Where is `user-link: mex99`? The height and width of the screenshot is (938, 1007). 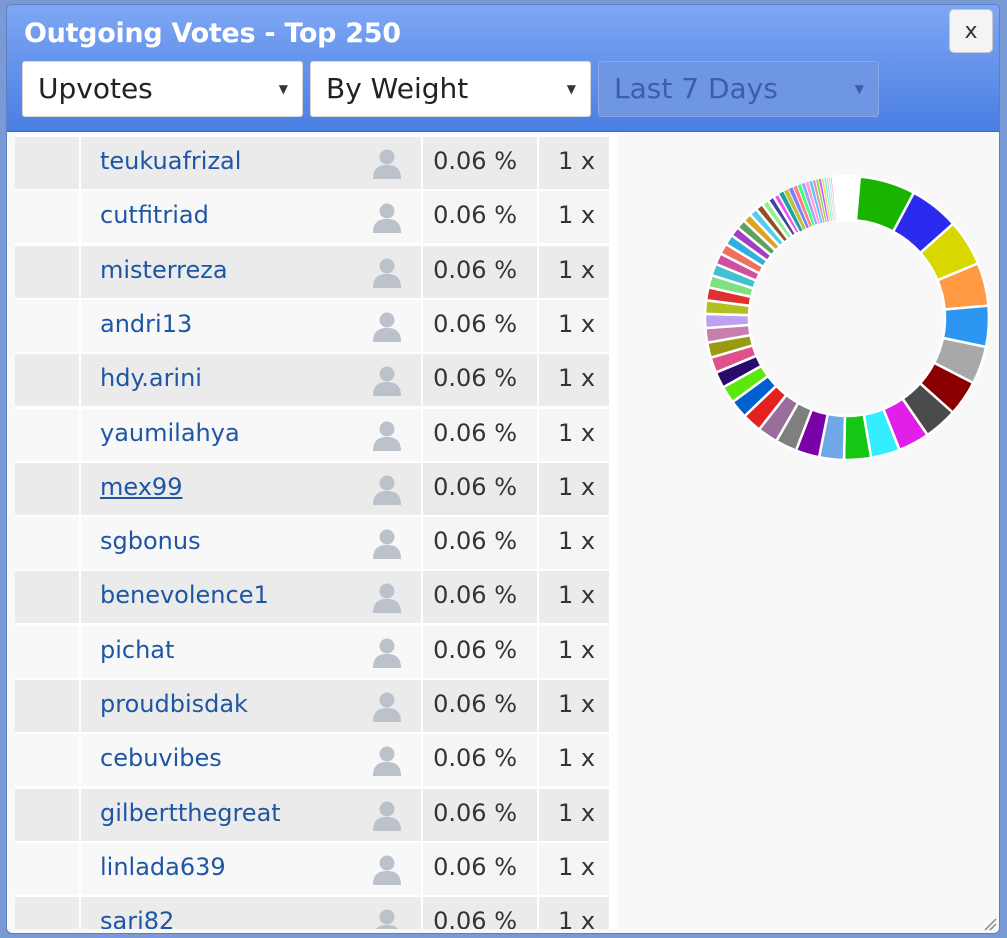 user-link: mex99 is located at coordinates (141, 486).